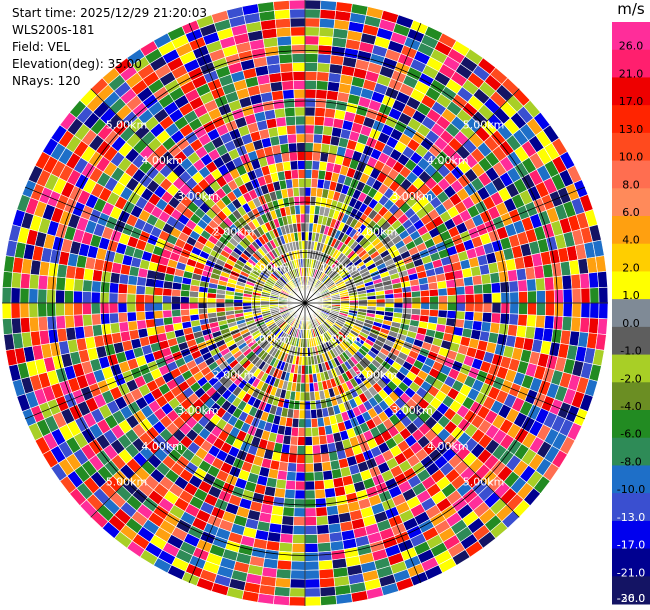 This screenshot has height=610, width=650. Describe the element at coordinates (631, 73) in the screenshot. I see `colorbar-tick-label: 21.0` at that location.